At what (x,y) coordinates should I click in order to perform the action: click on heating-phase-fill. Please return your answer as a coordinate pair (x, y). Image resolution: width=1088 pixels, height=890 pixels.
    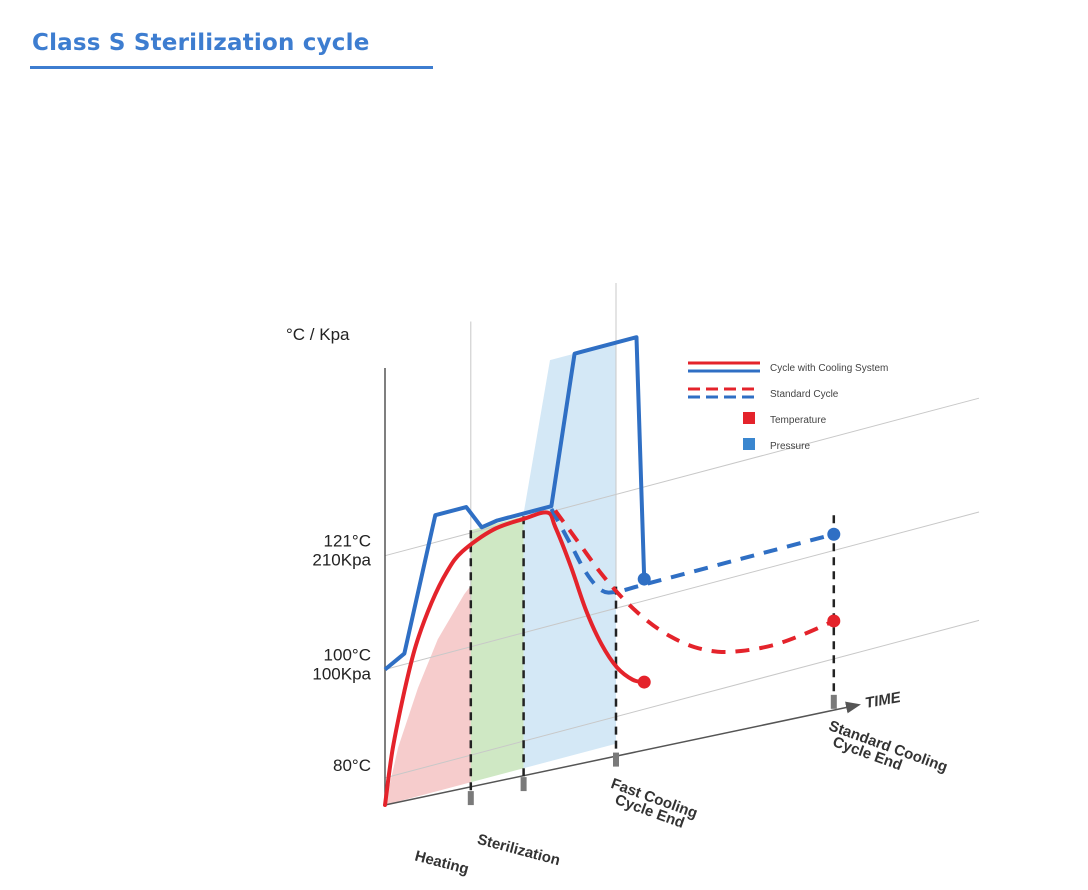
    Looking at the image, I should click on (428, 695).